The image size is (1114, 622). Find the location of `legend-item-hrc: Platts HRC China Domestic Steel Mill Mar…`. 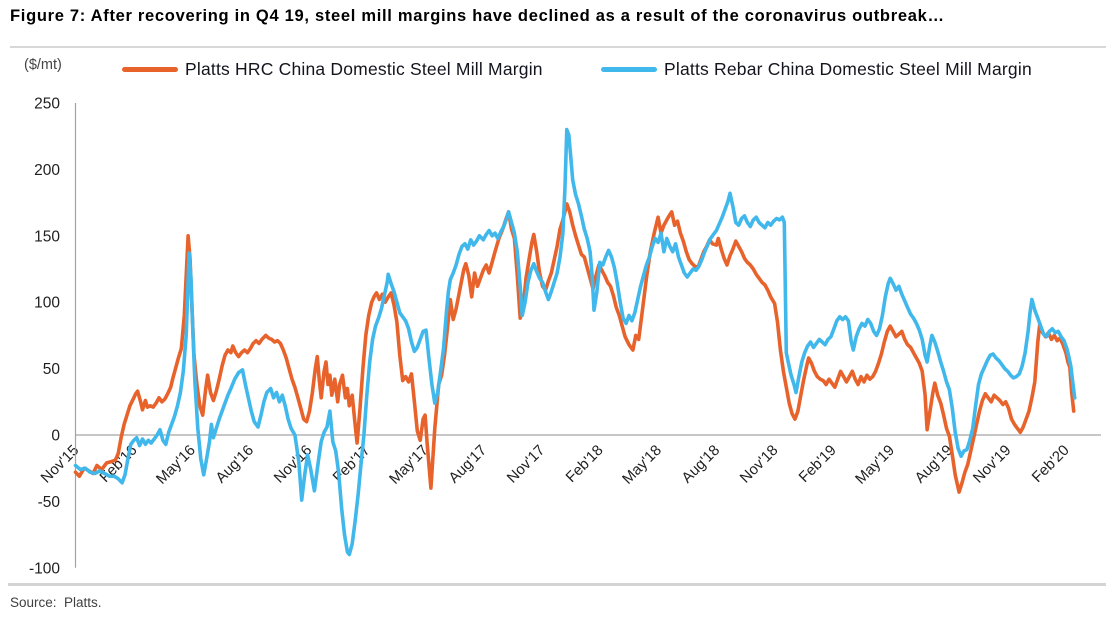

legend-item-hrc: Platts HRC China Domestic Steel Mill Mar… is located at coordinates (332, 69).